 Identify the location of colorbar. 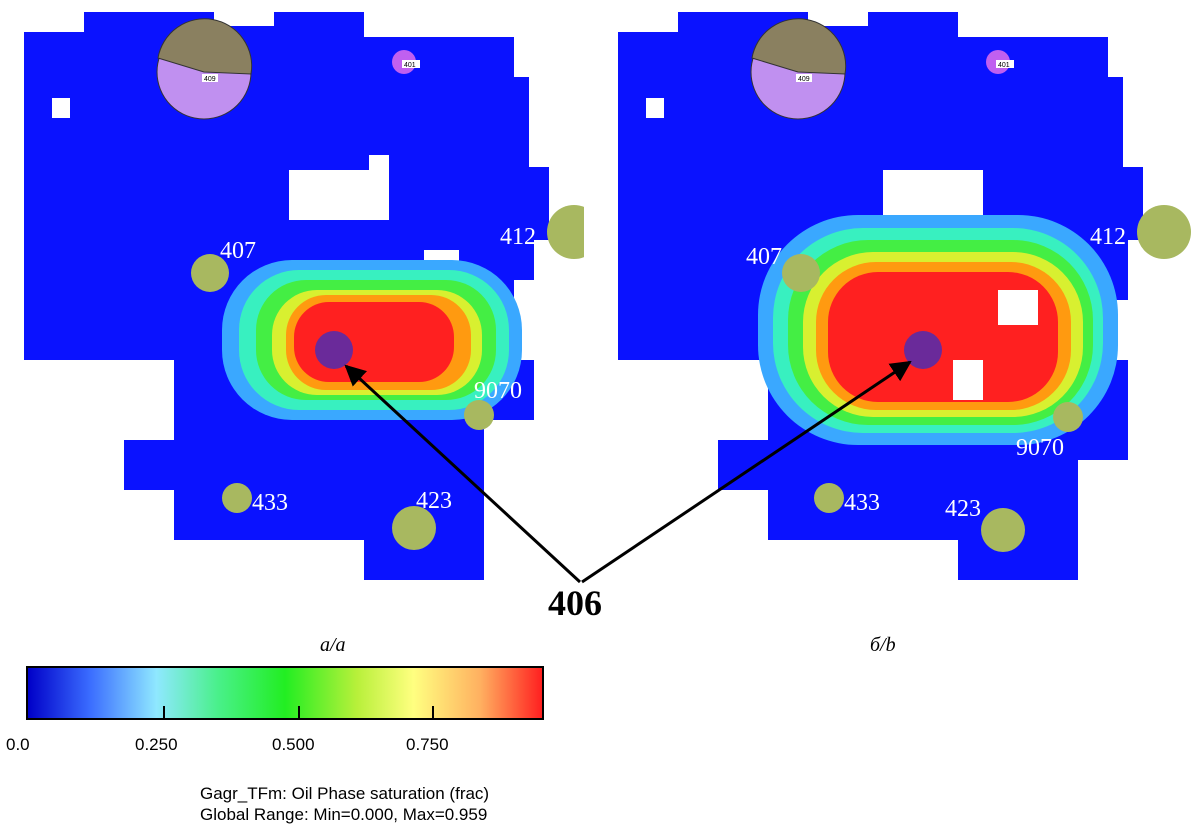
(285, 693).